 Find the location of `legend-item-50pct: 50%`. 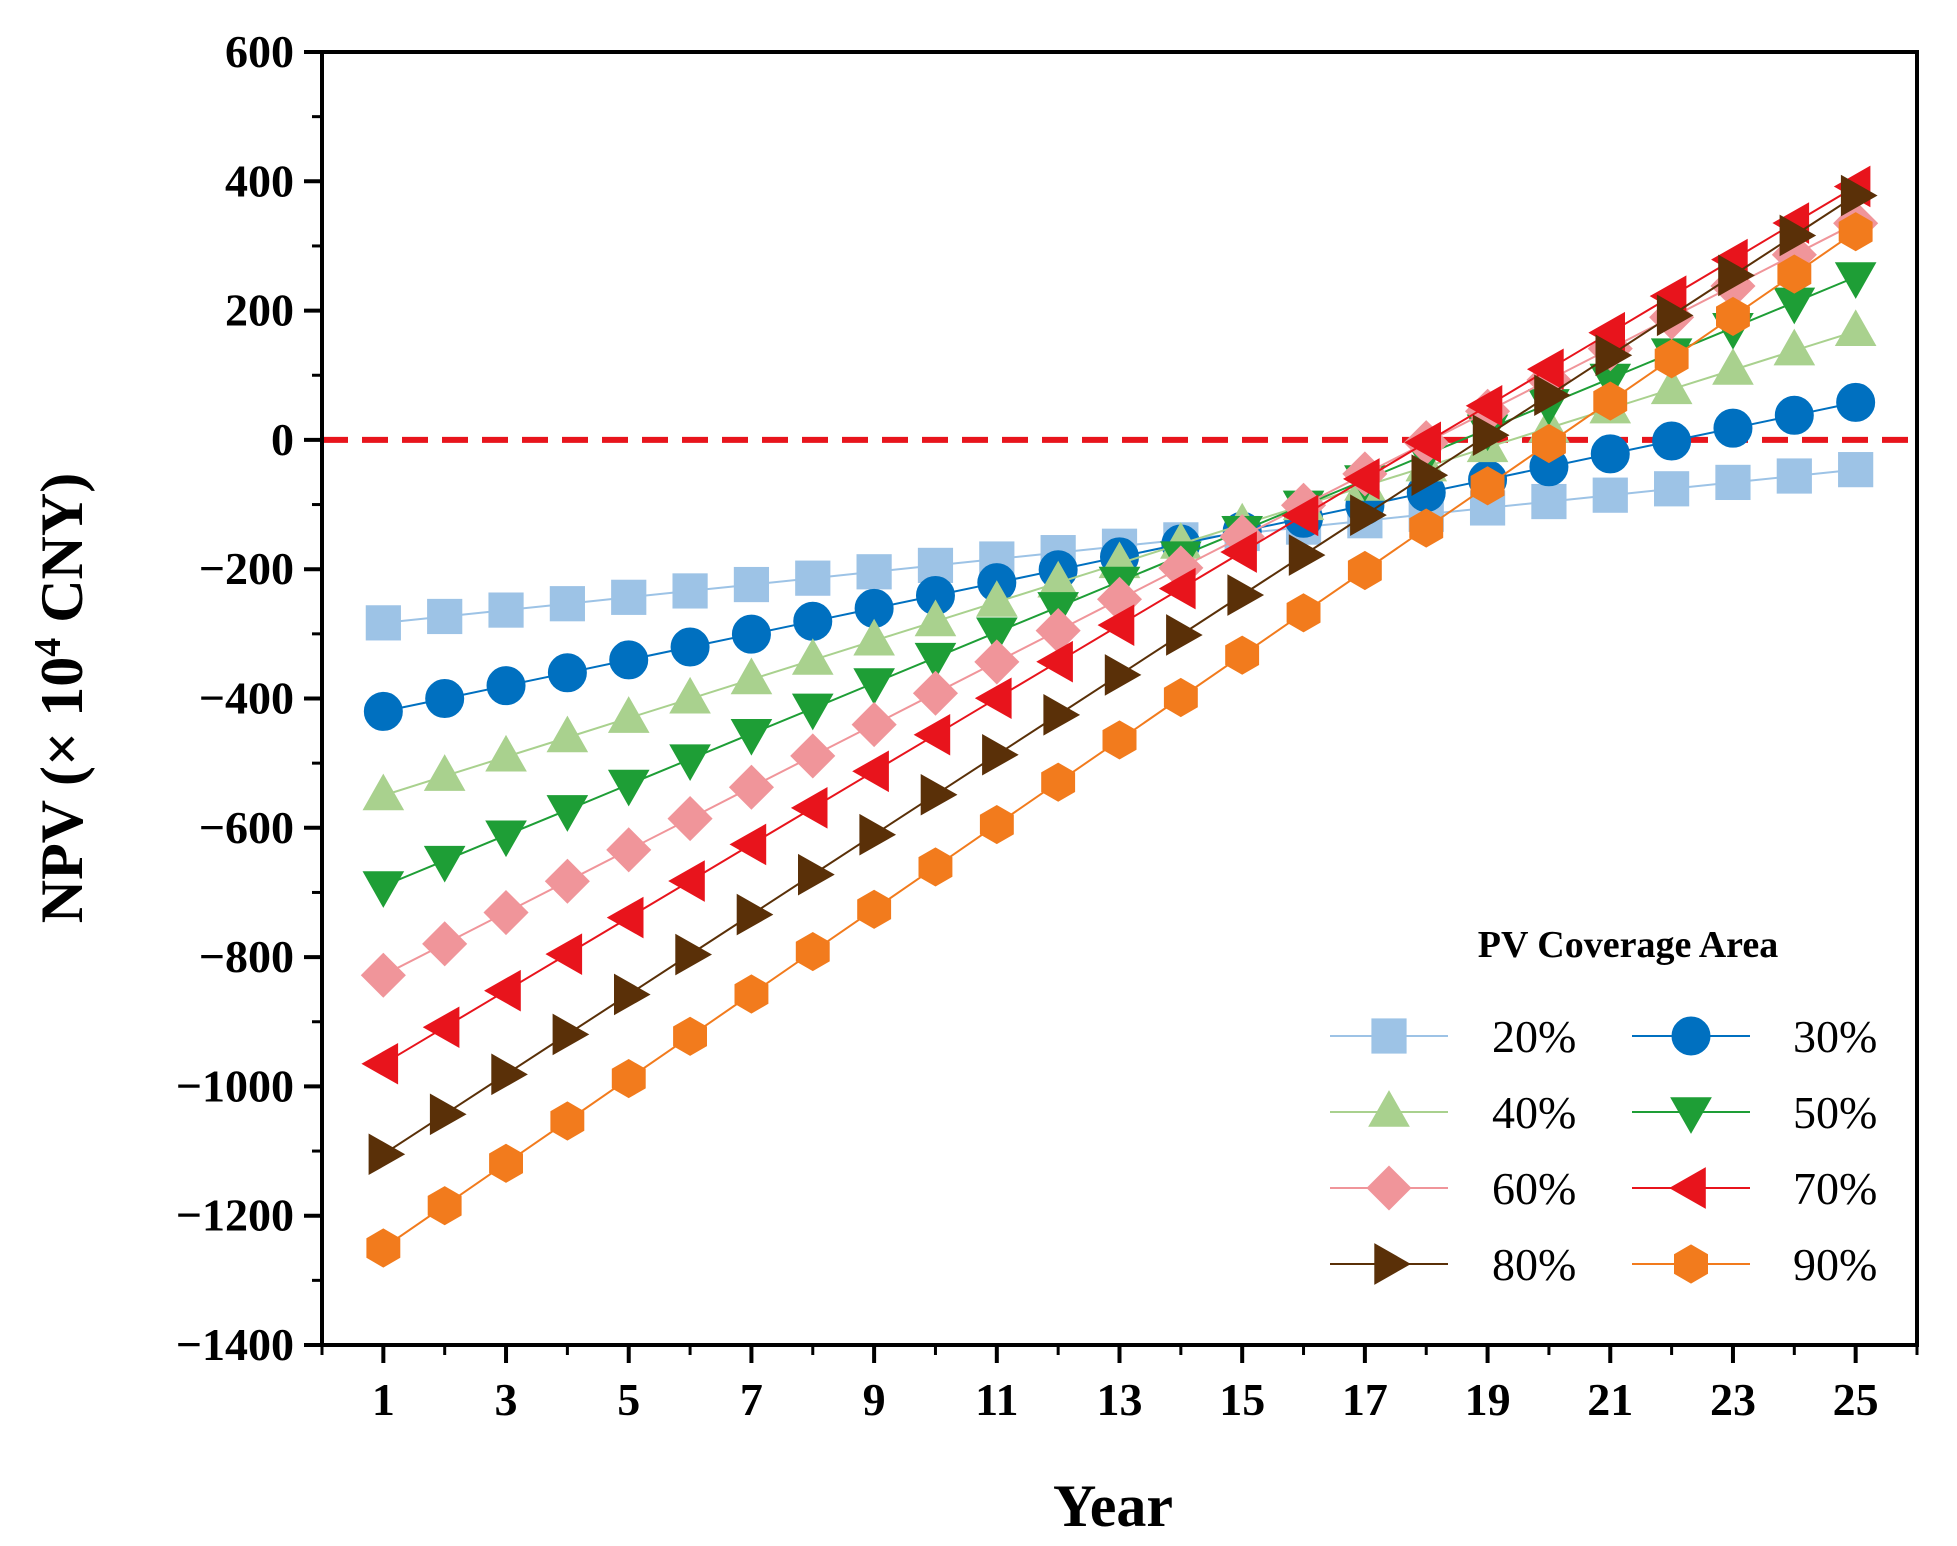

legend-item-50pct: 50% is located at coordinates (1754, 1112).